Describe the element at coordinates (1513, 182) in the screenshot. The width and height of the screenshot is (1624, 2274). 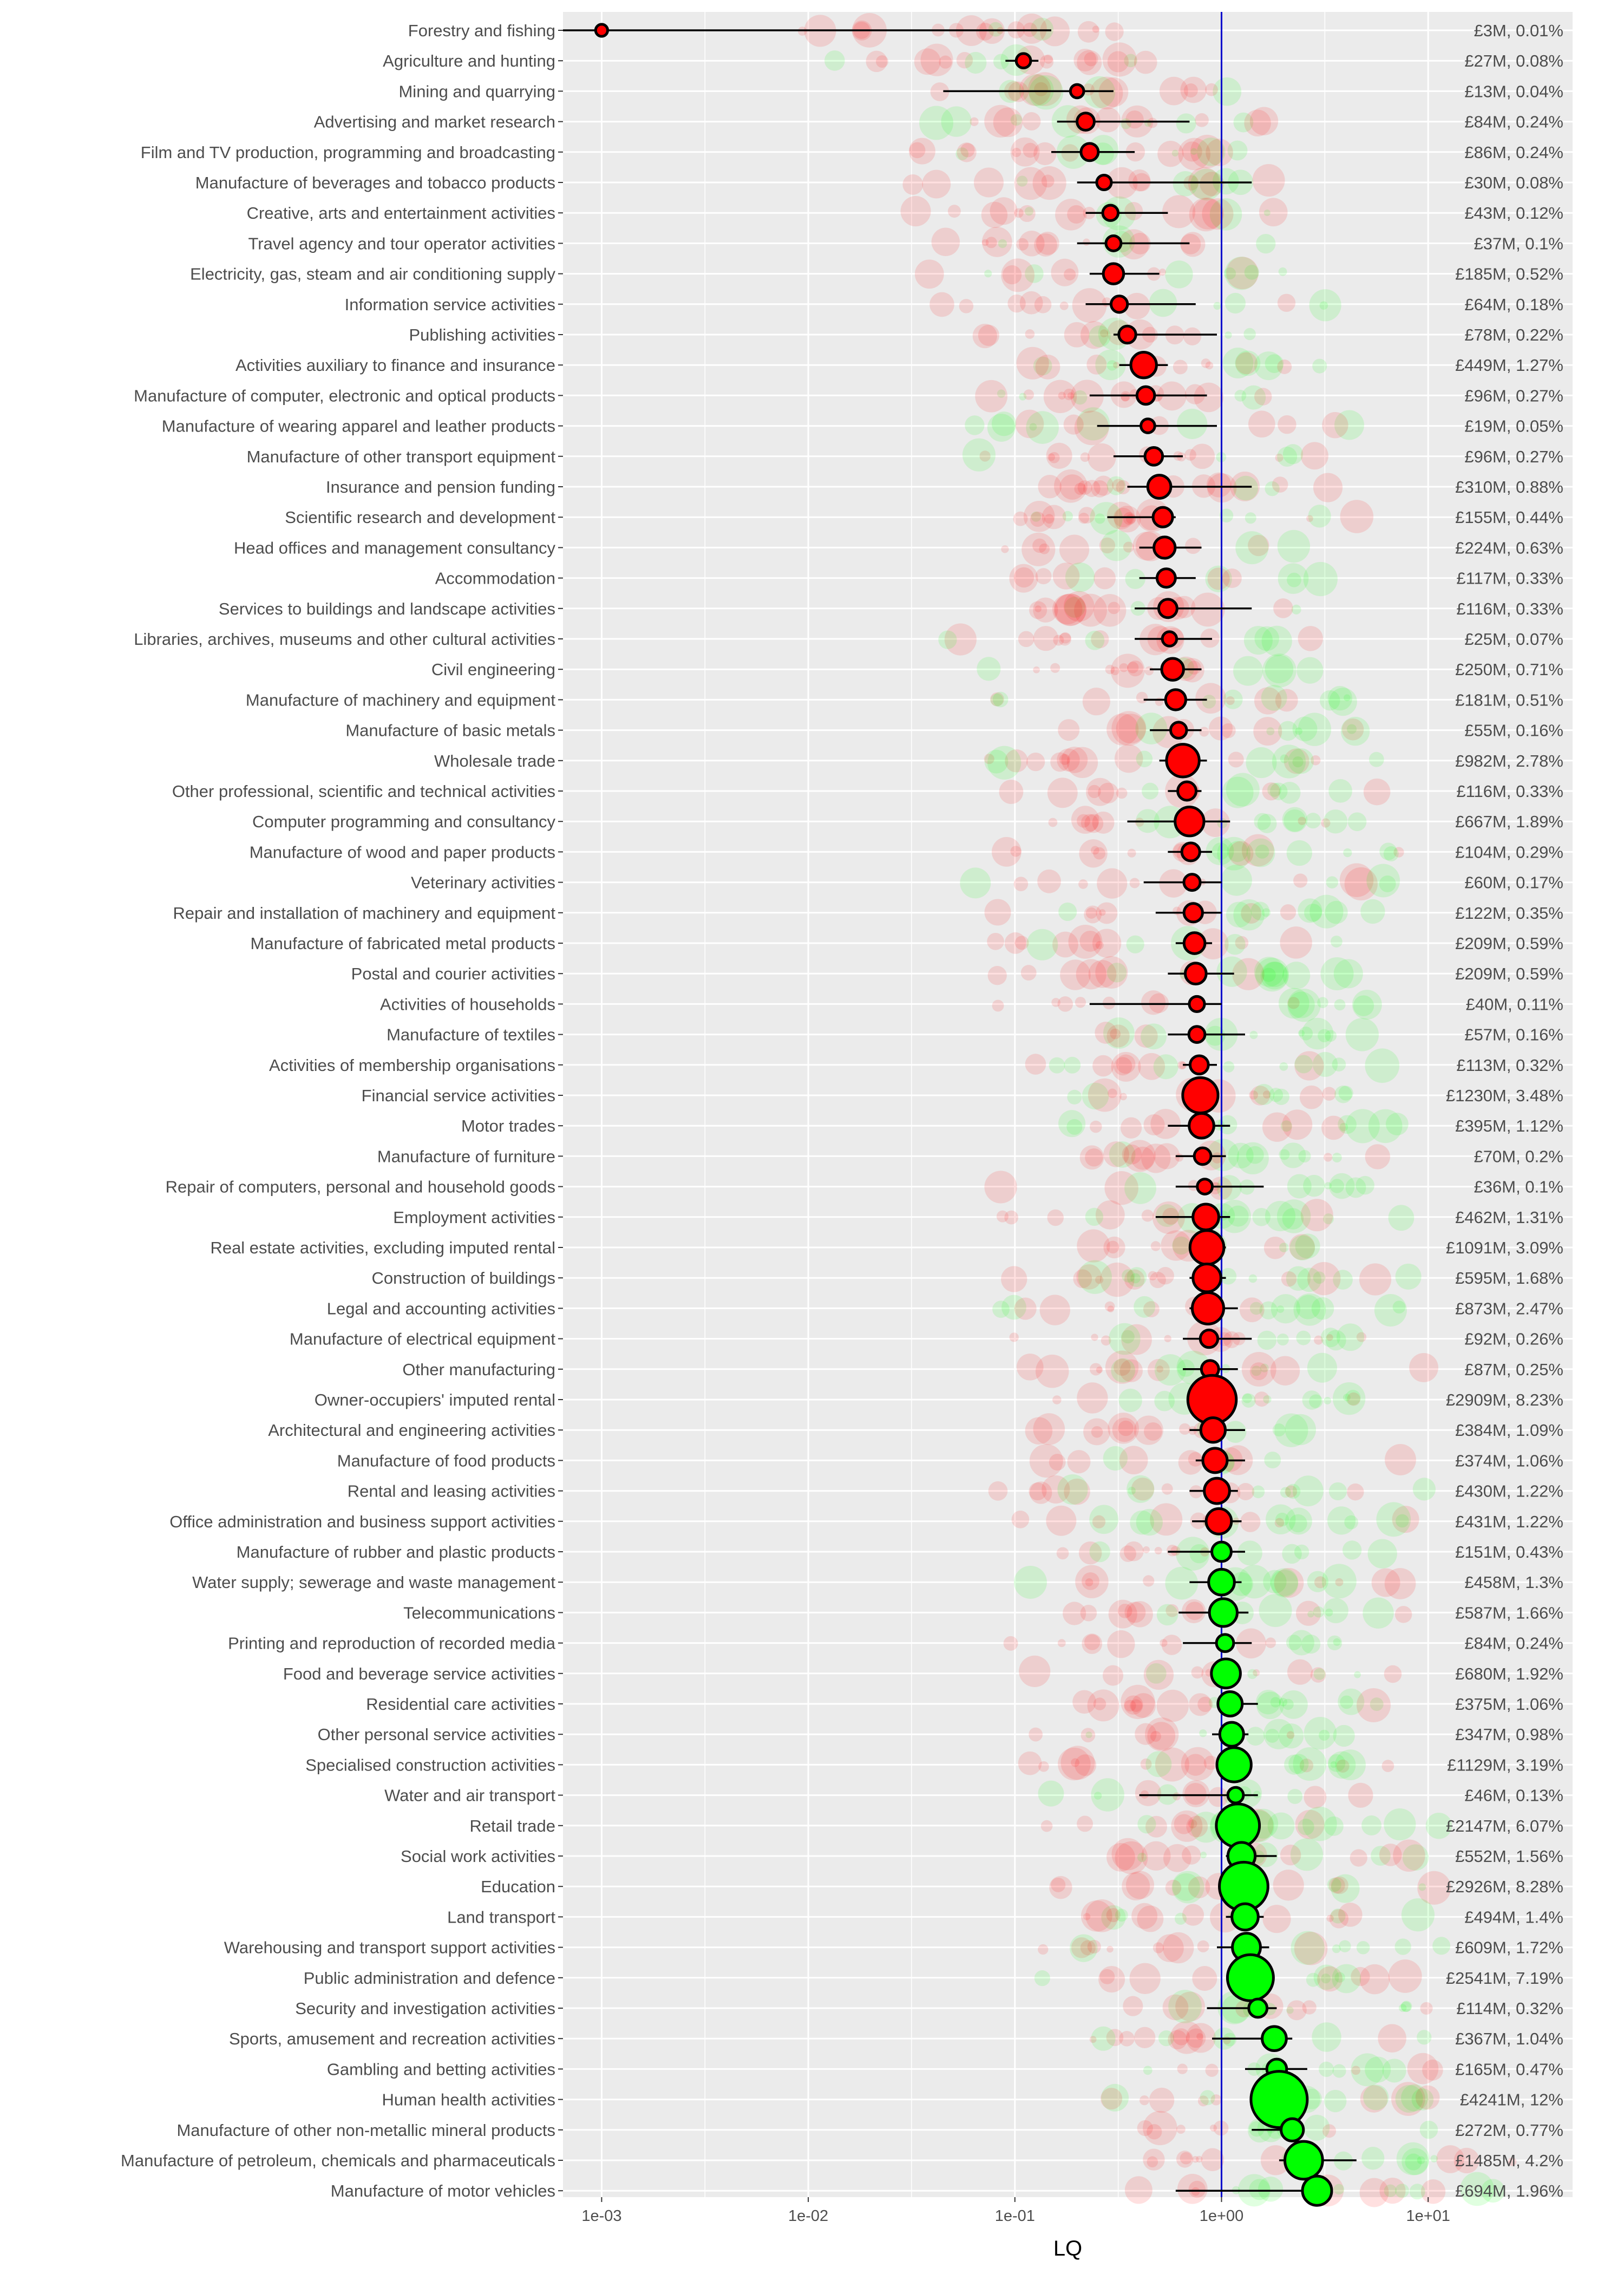
I see `value-label: £30M, 0.08%` at that location.